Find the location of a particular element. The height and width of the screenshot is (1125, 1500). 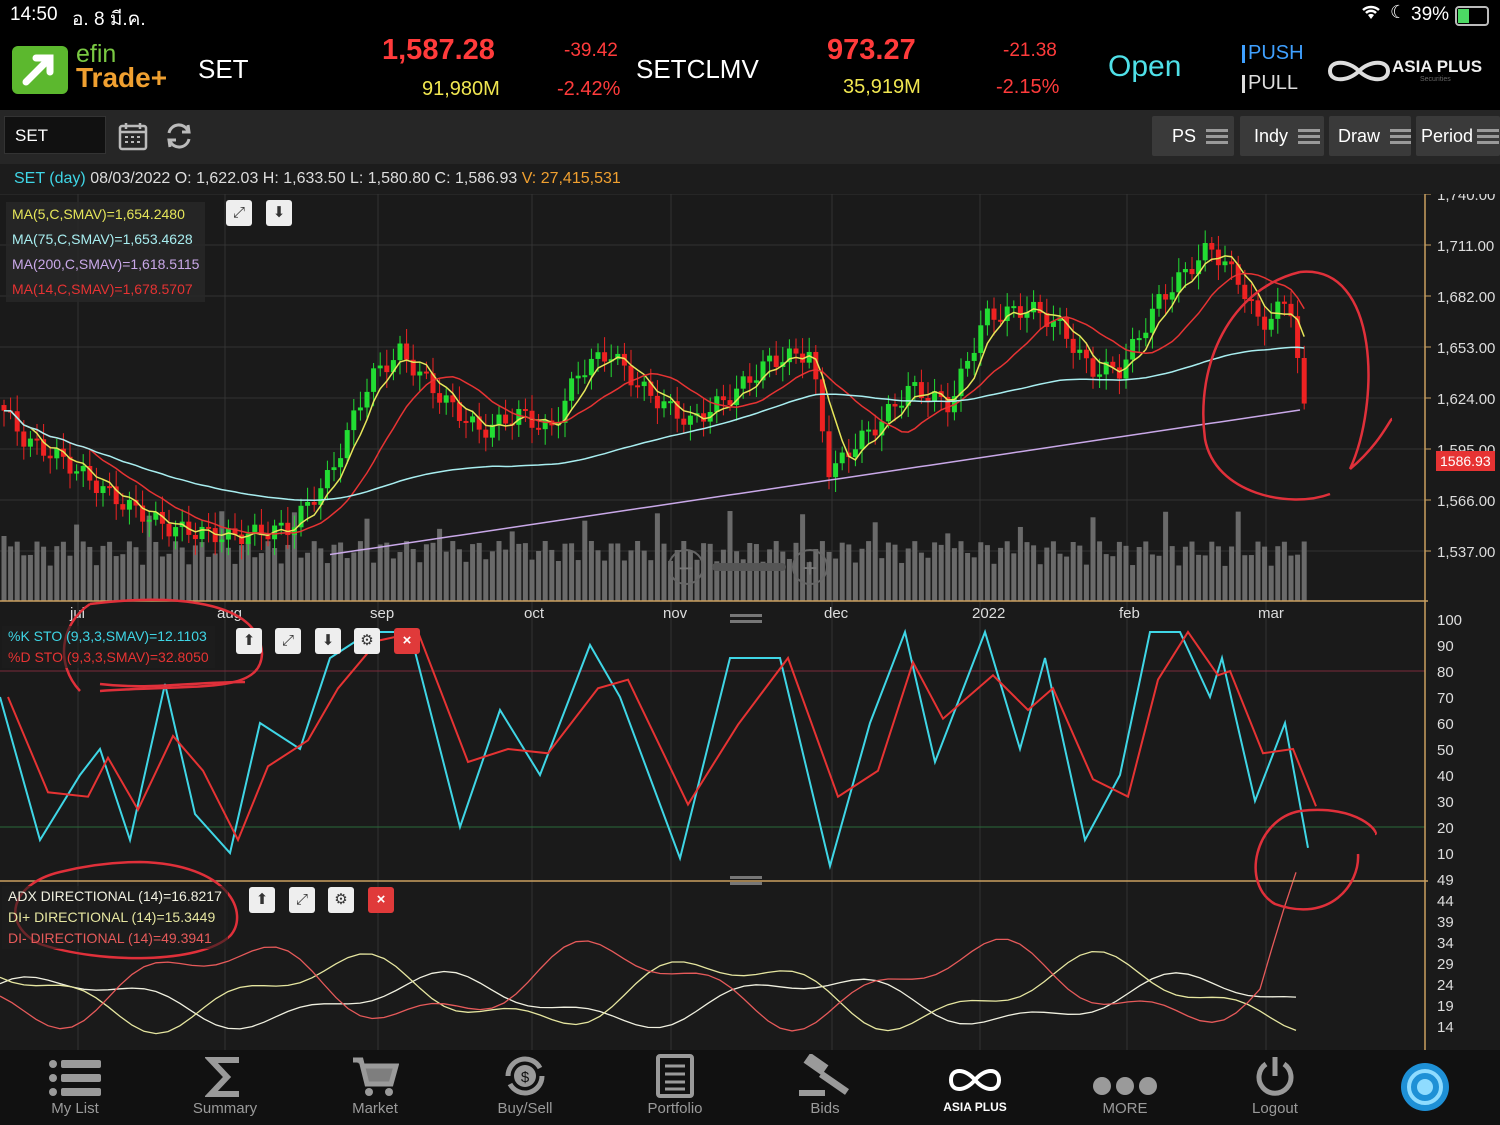

zoom-out-button: − is located at coordinates (686, 567).